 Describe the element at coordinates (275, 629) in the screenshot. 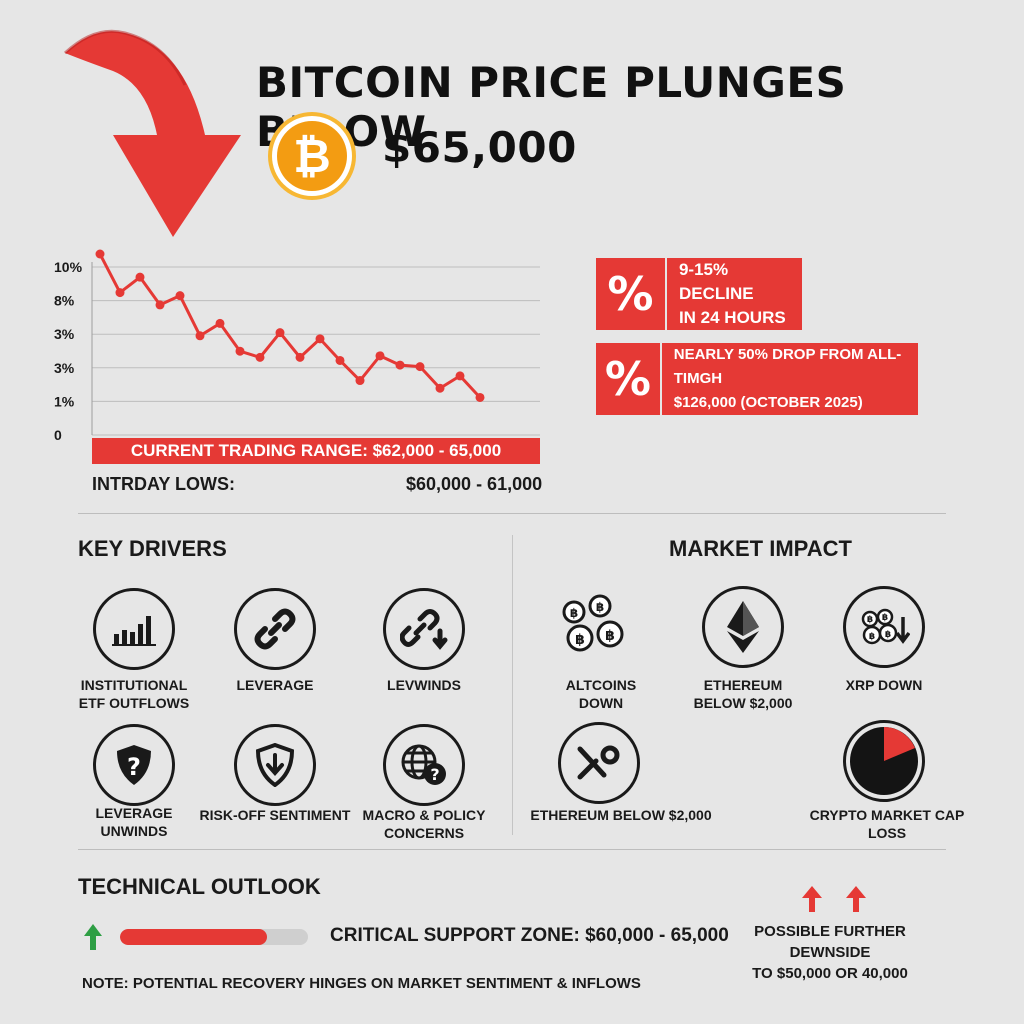

I see `chain-link-icon` at that location.